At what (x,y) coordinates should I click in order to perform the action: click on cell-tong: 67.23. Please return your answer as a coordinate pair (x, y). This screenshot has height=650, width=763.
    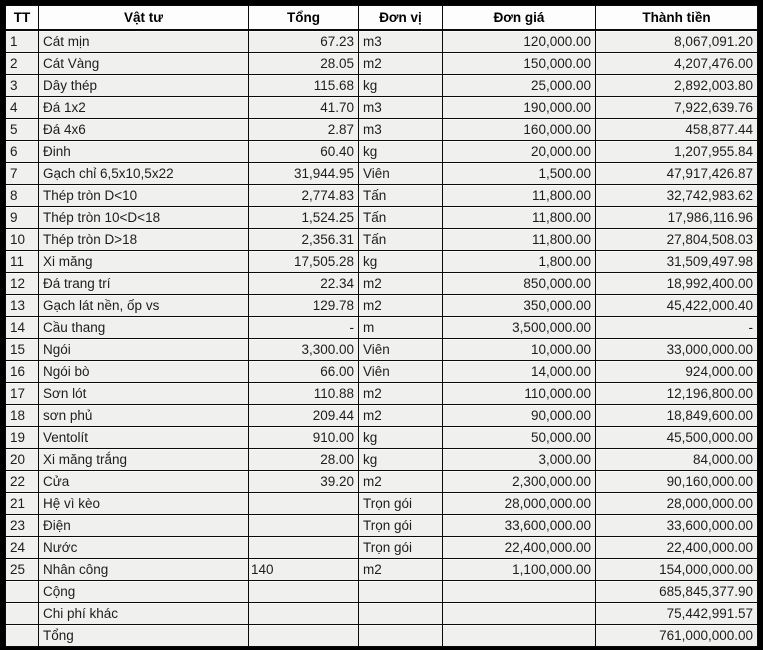
    Looking at the image, I should click on (303, 41).